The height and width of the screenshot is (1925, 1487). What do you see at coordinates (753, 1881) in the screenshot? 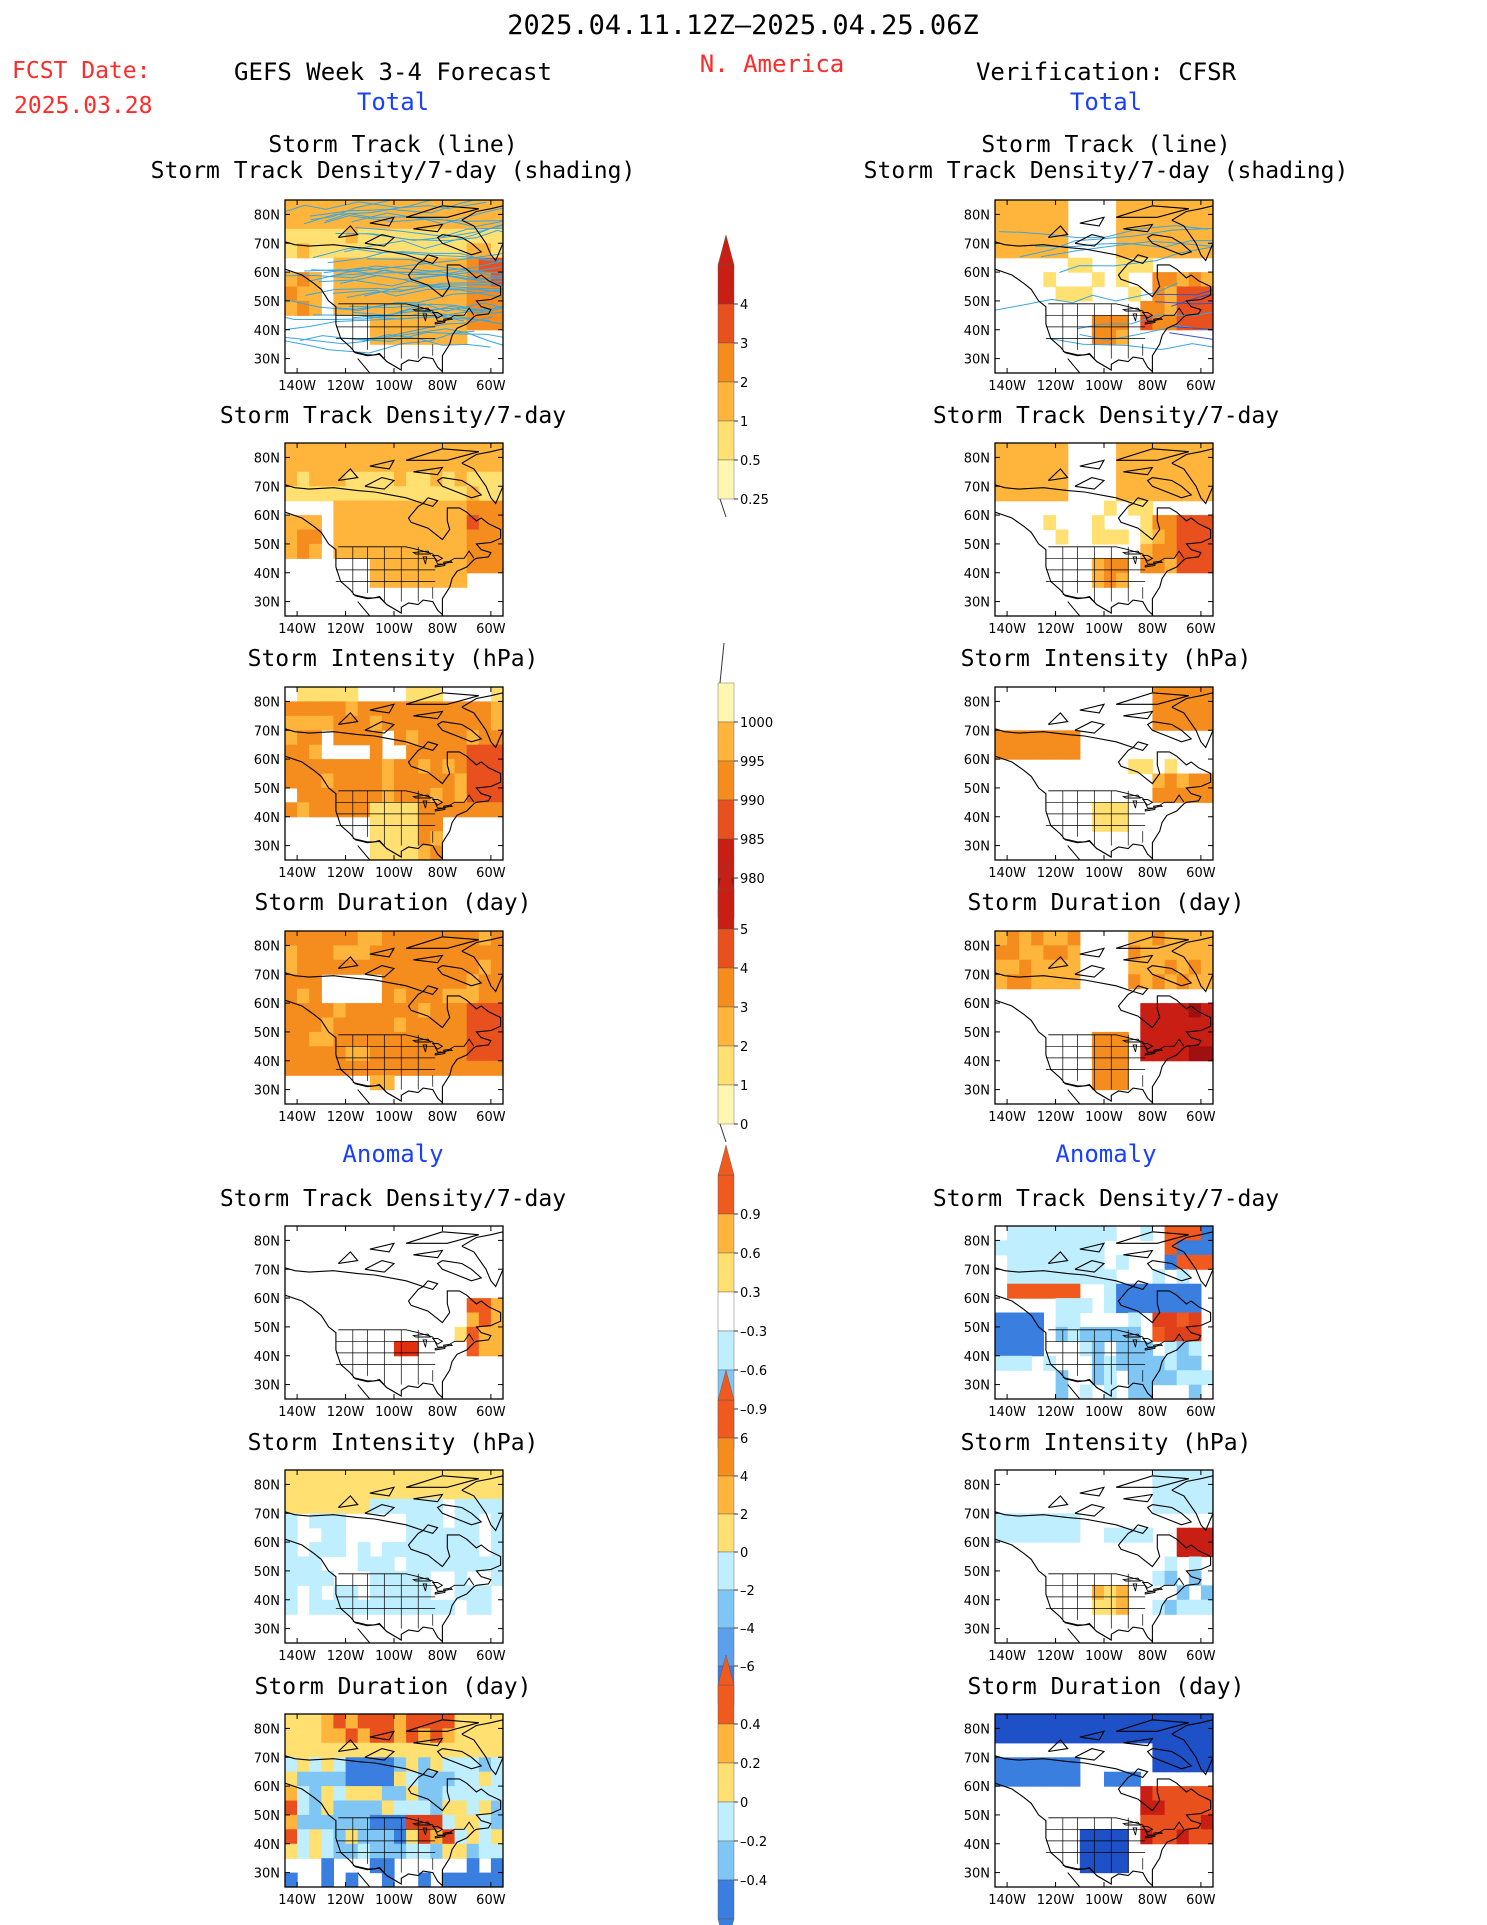
I see `colorbar-label: –0.4` at bounding box center [753, 1881].